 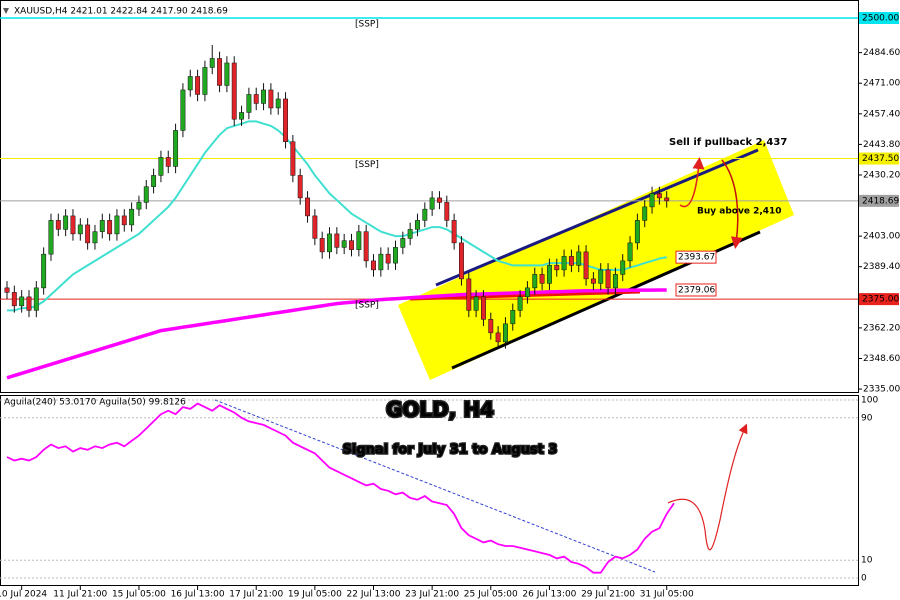 What do you see at coordinates (867, 418) in the screenshot?
I see `indicator-tick-label: 90` at bounding box center [867, 418].